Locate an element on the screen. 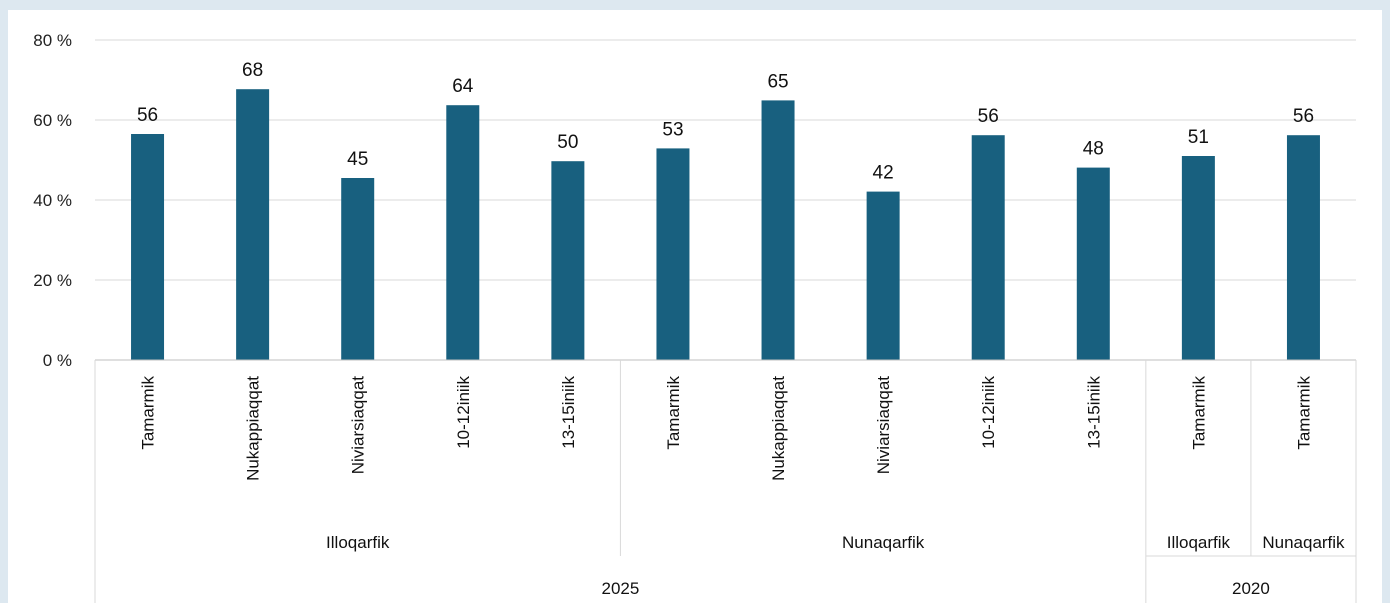  y-tick-label: 0 % is located at coordinates (57, 360).